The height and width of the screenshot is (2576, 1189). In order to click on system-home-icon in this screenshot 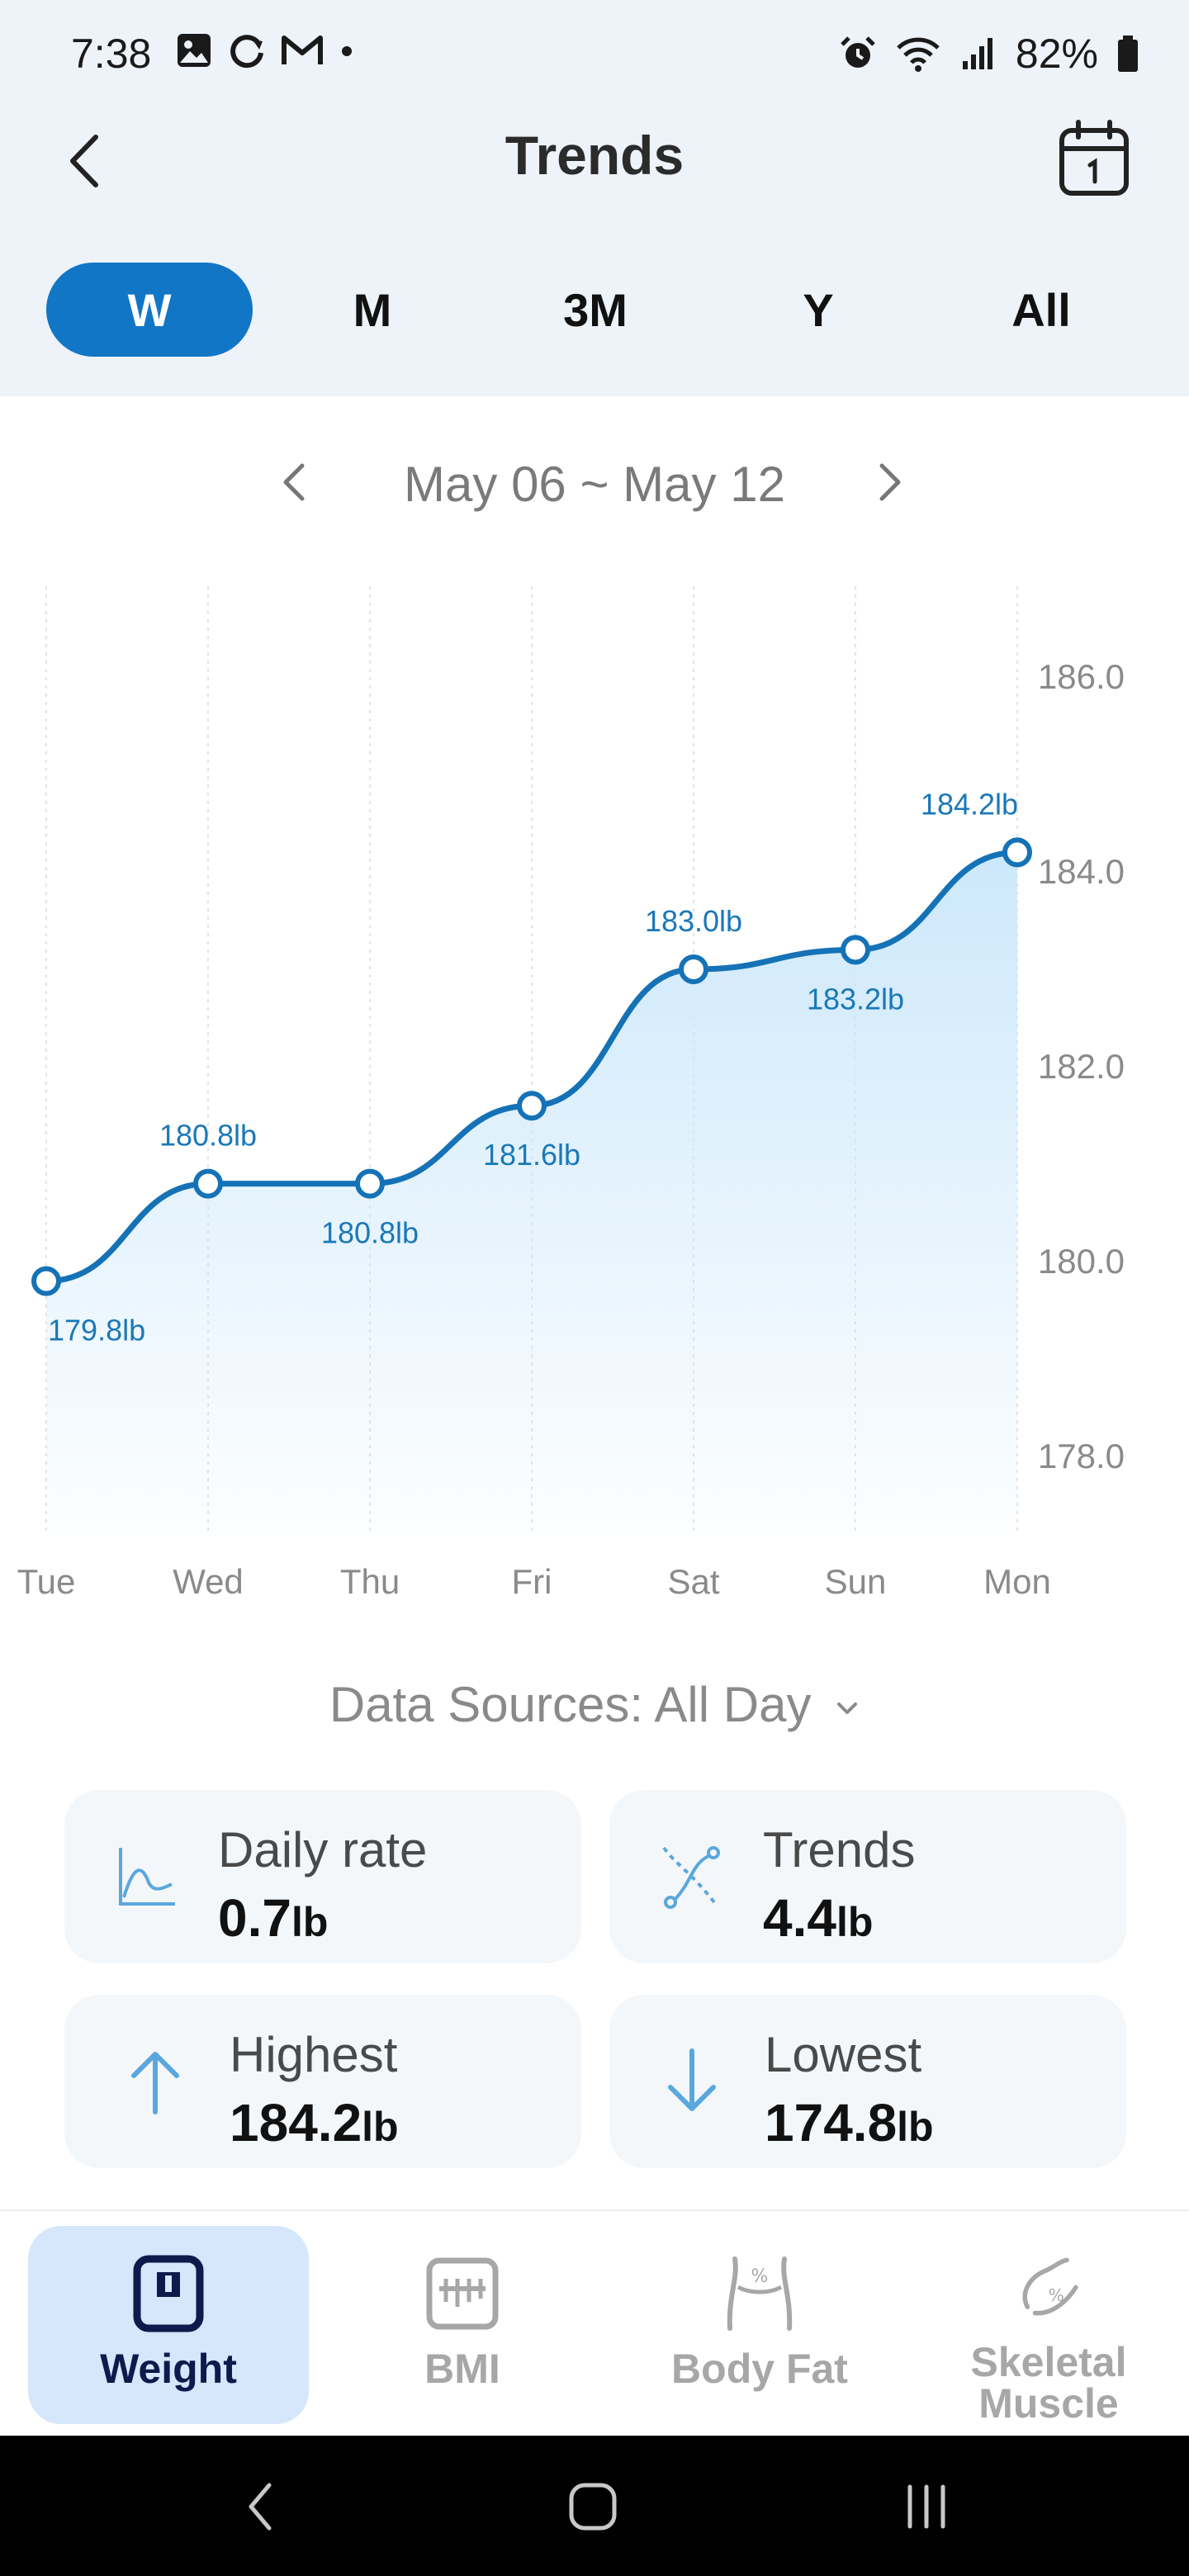, I will do `click(592, 2506)`.